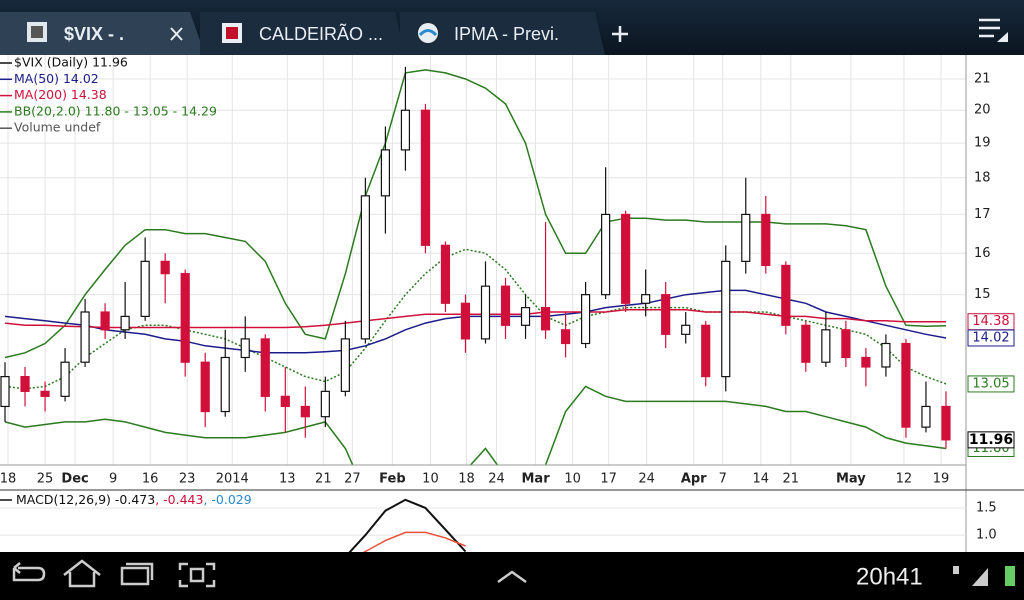 The width and height of the screenshot is (1024, 600). I want to click on tab-title: IPMA - Previ., so click(506, 34).